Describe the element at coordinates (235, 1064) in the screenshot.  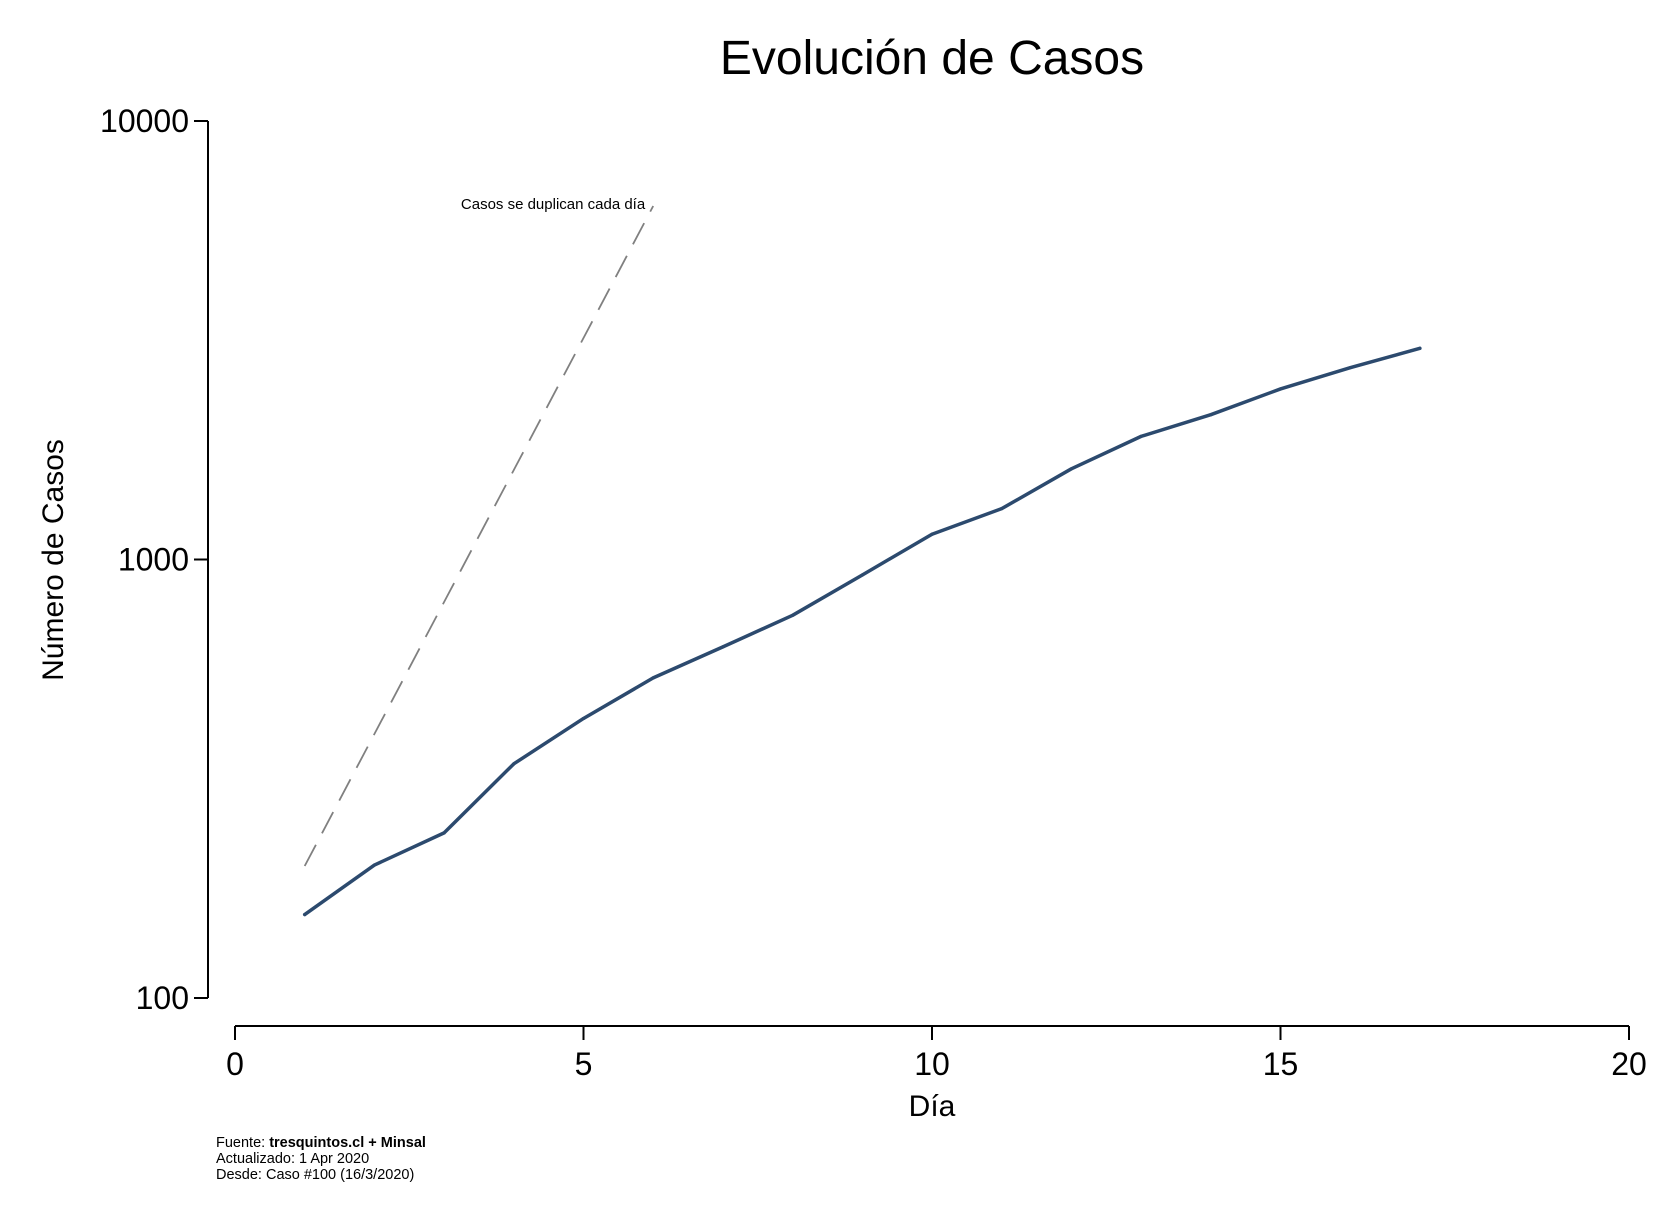
I see `x-tick-label: 0` at that location.